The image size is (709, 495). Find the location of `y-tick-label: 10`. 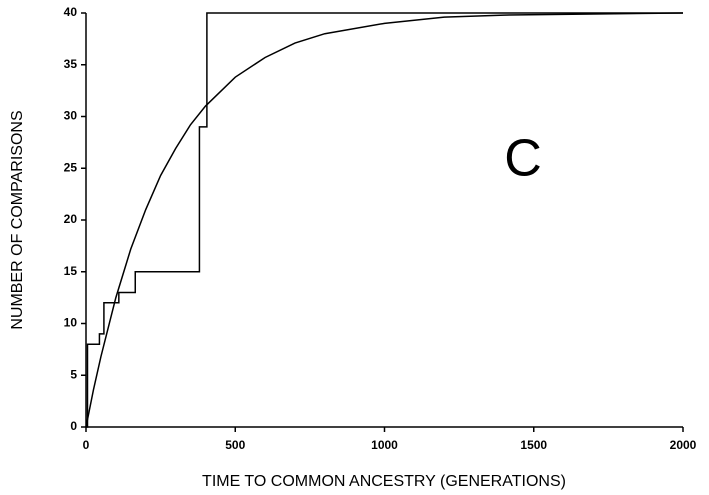

y-tick-label: 10 is located at coordinates (71, 323).